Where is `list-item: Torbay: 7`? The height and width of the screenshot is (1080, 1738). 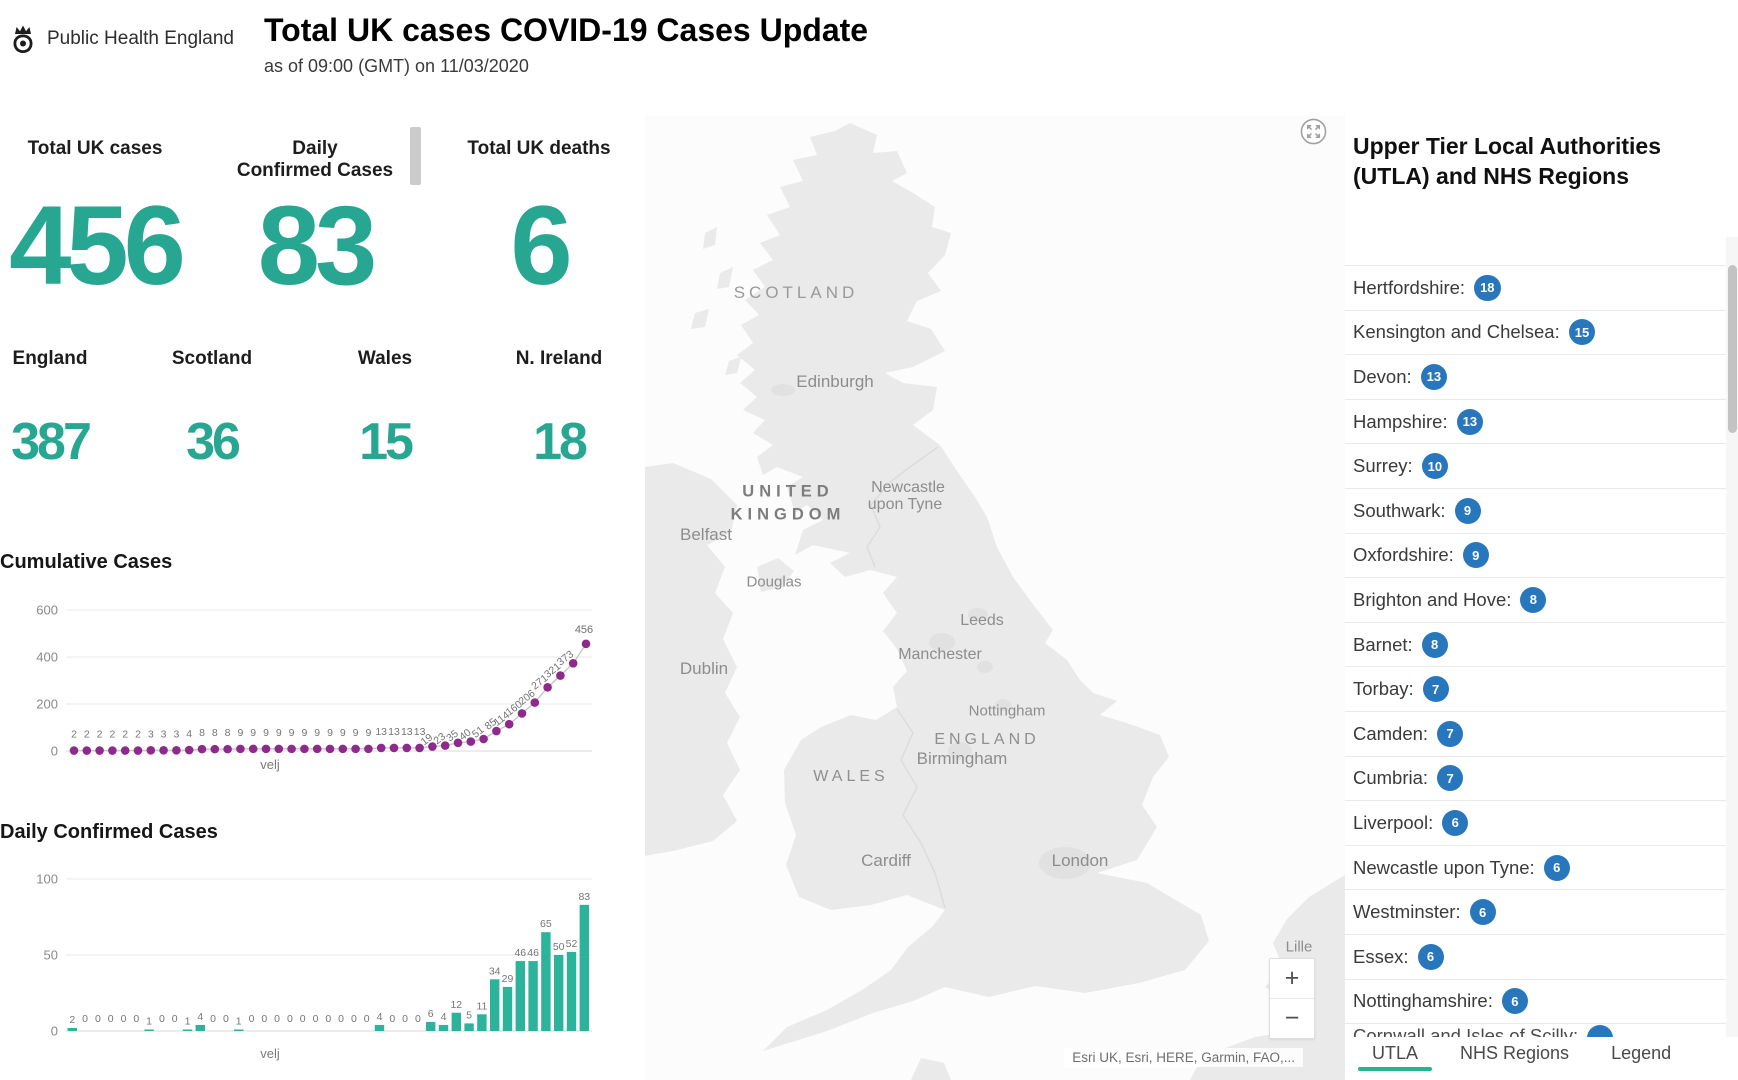
list-item: Torbay: 7 is located at coordinates (1535, 689).